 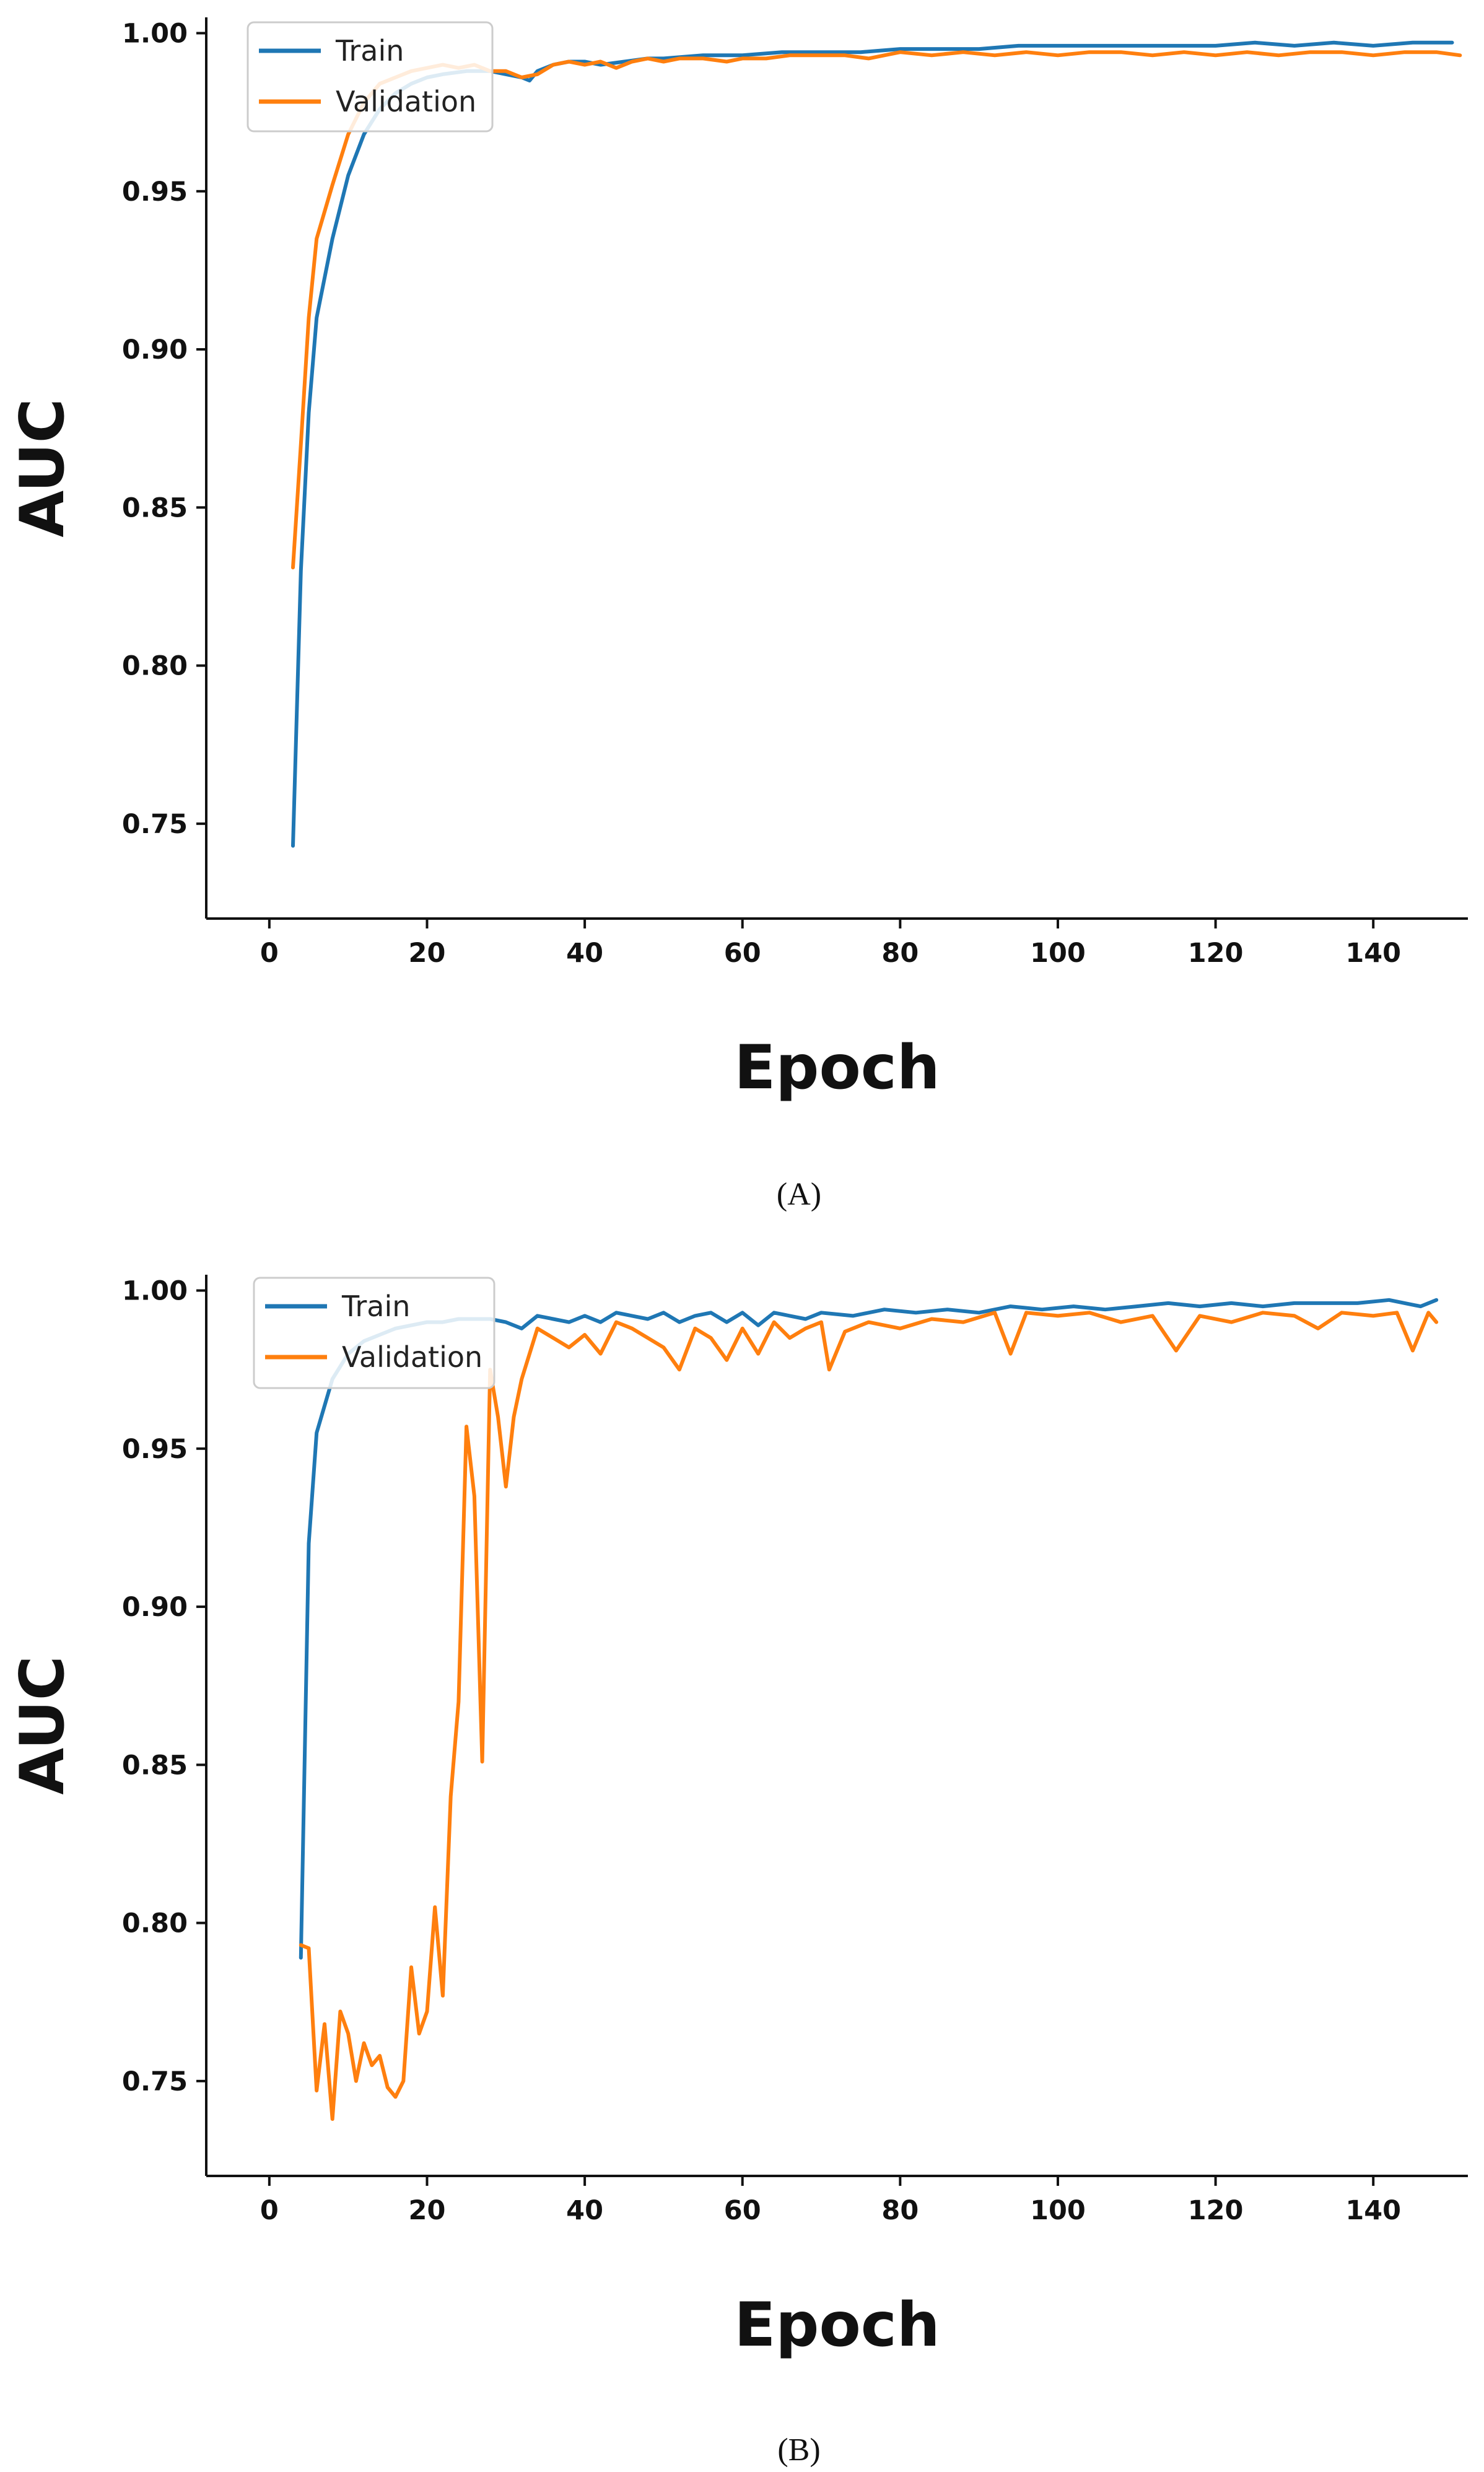 I want to click on panel-a-legend-label-train: Train, so click(x=369, y=51).